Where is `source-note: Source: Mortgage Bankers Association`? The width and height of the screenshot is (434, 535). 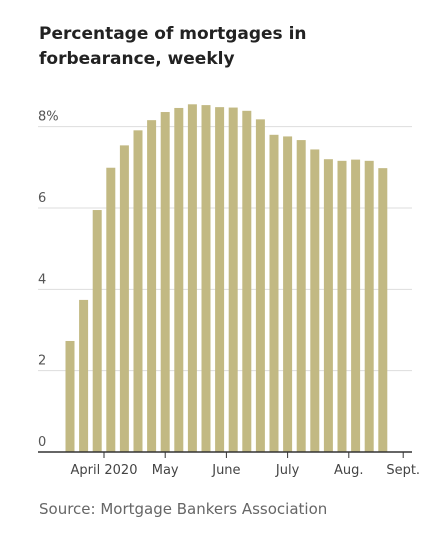 source-note: Source: Mortgage Bankers Association is located at coordinates (183, 509).